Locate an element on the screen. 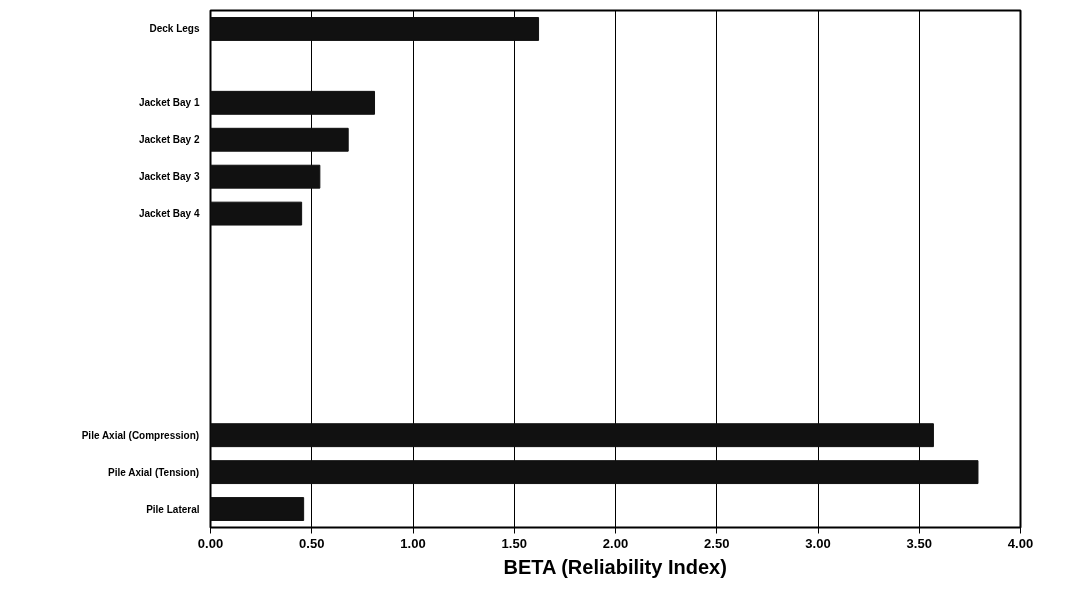 This screenshot has width=1074, height=596. y-tick-label: Pile Lateral is located at coordinates (173, 509).